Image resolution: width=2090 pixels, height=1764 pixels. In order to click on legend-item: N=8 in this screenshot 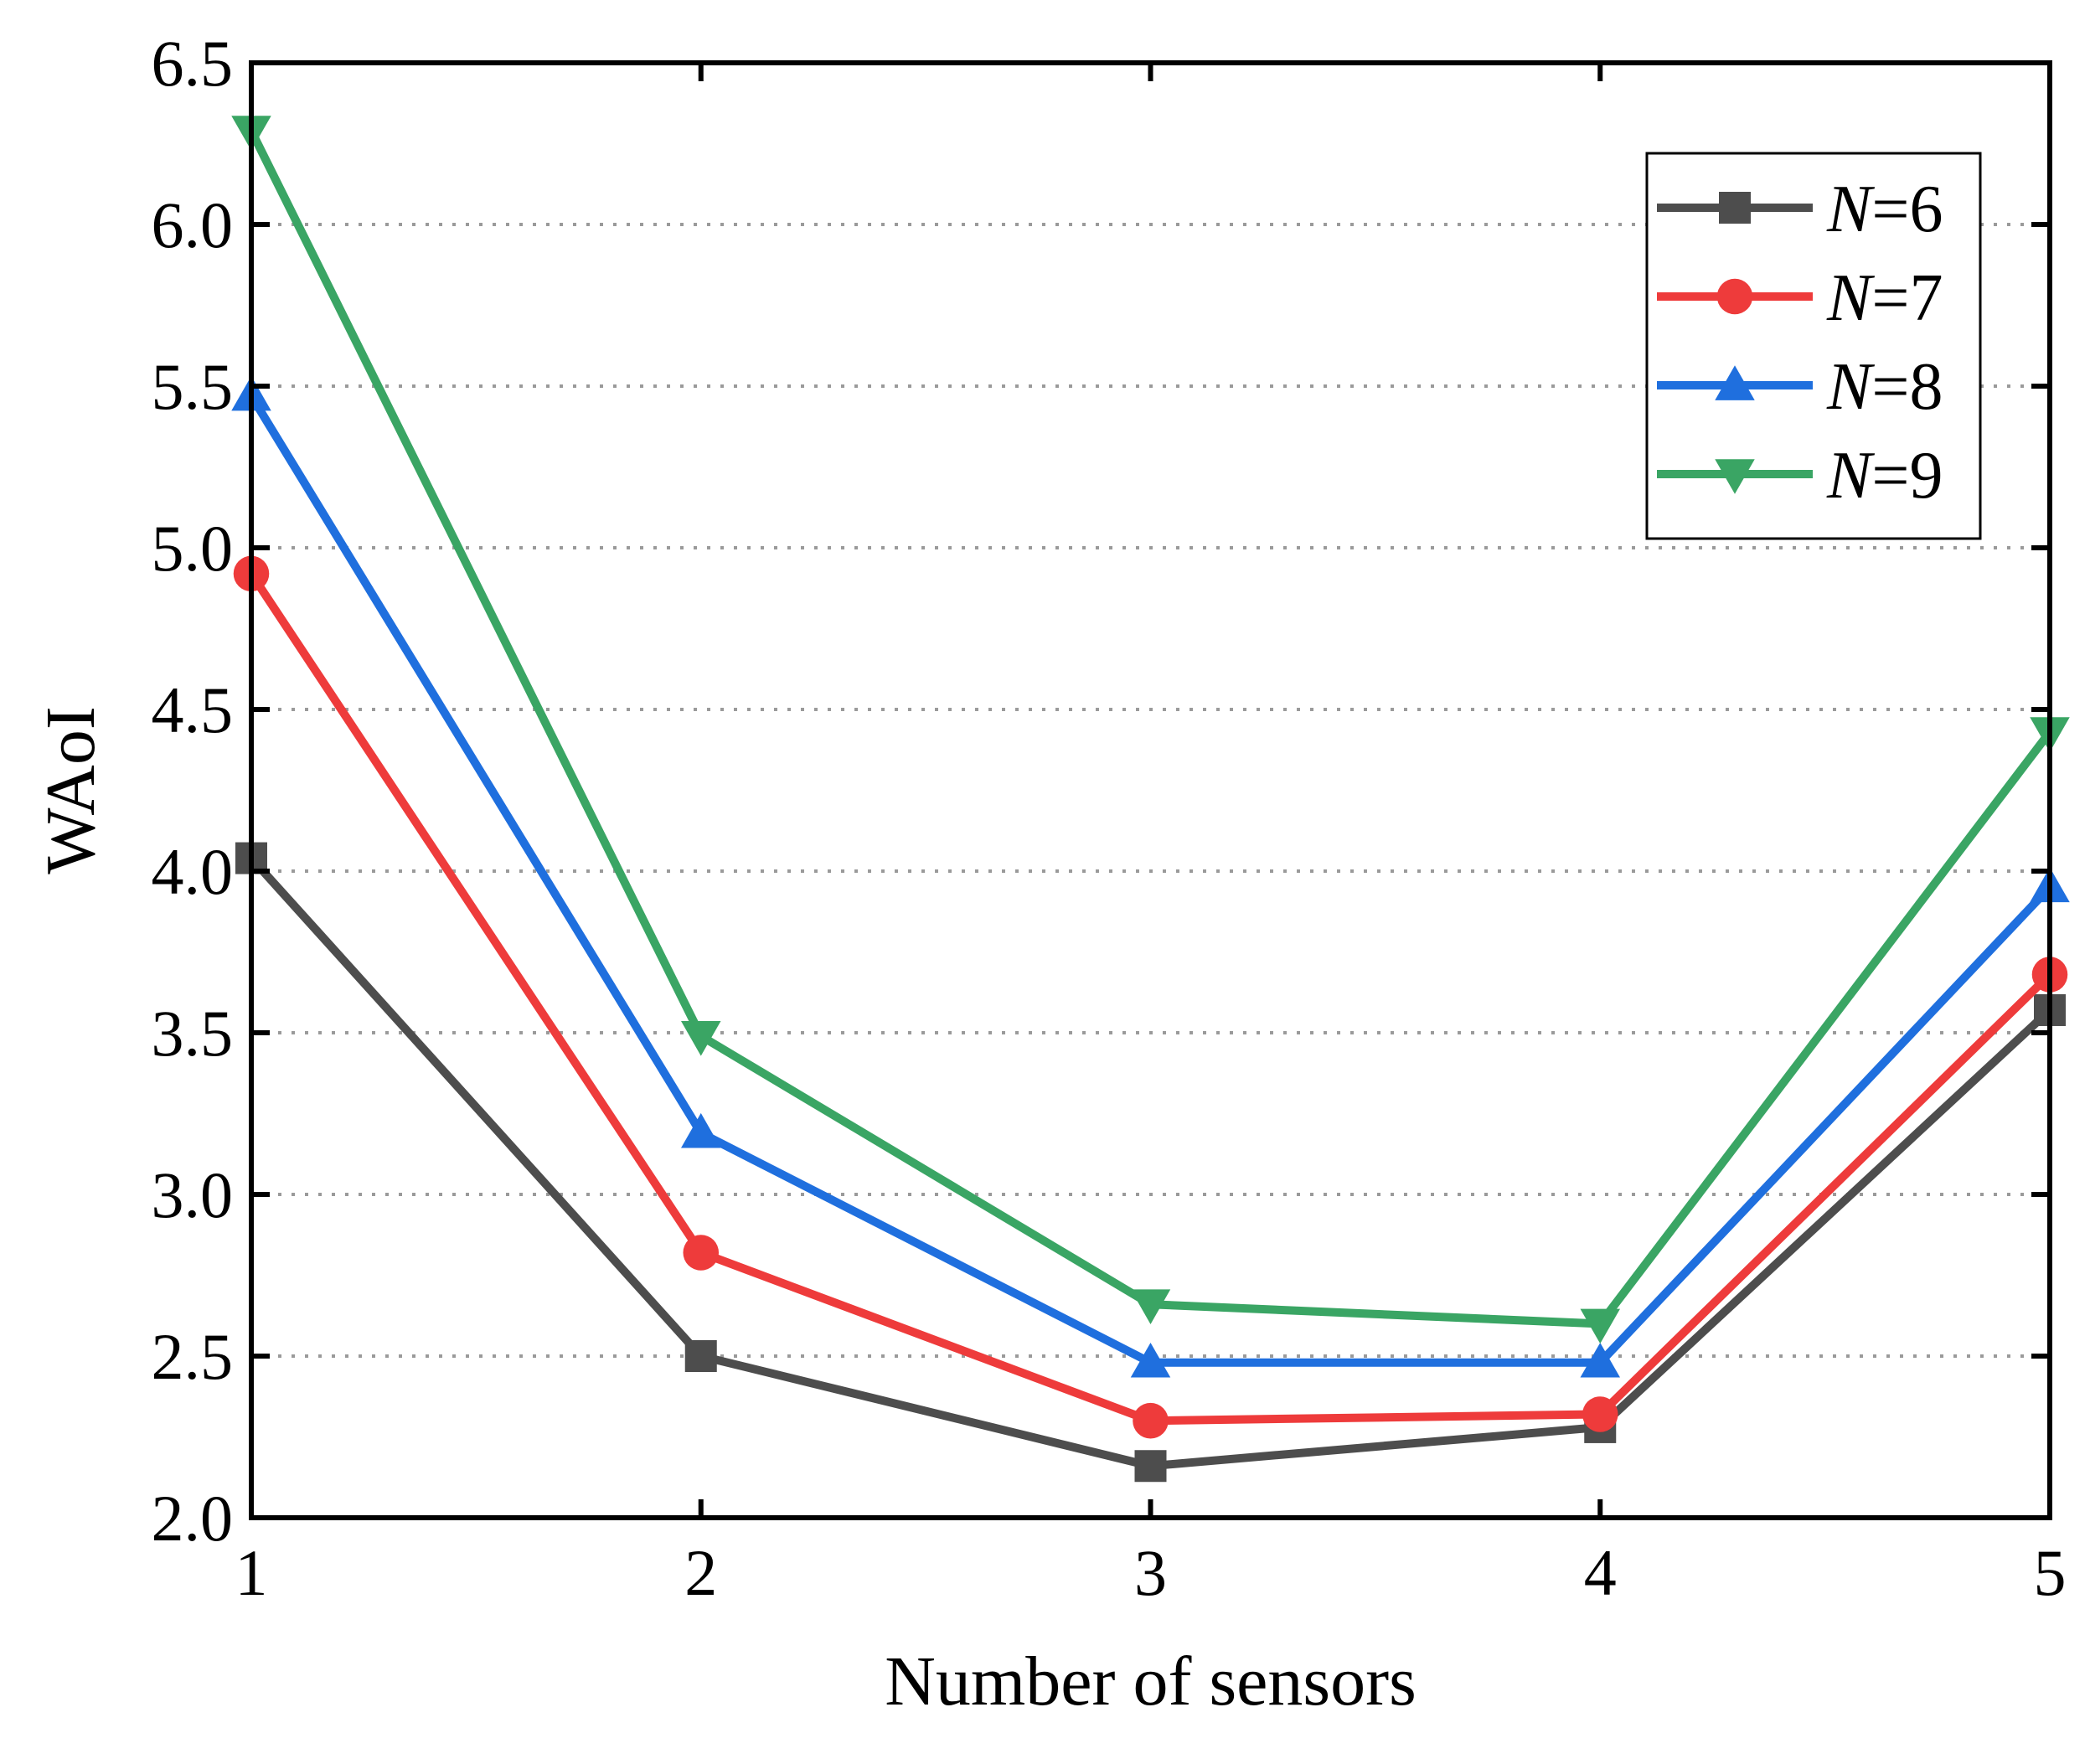, I will do `click(1800, 387)`.